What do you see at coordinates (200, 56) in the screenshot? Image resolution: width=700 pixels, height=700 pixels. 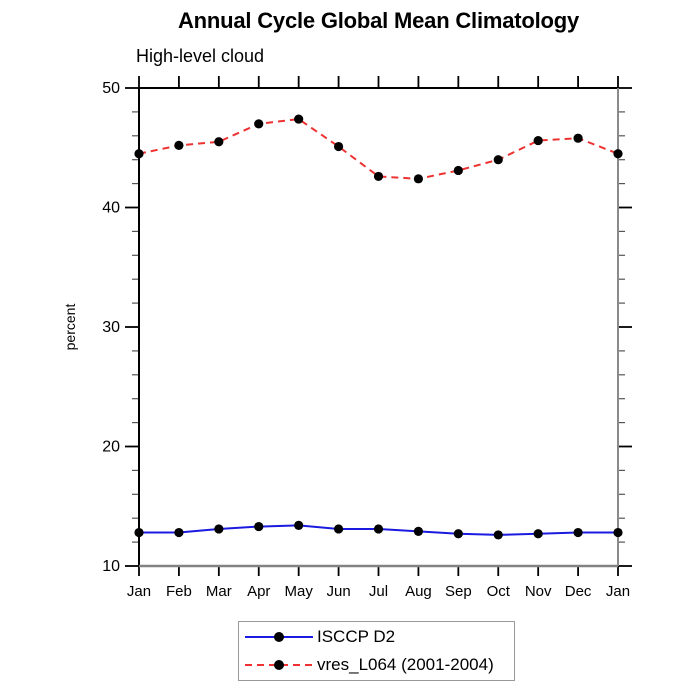 I see `chart-subtitle: High-level cloud` at bounding box center [200, 56].